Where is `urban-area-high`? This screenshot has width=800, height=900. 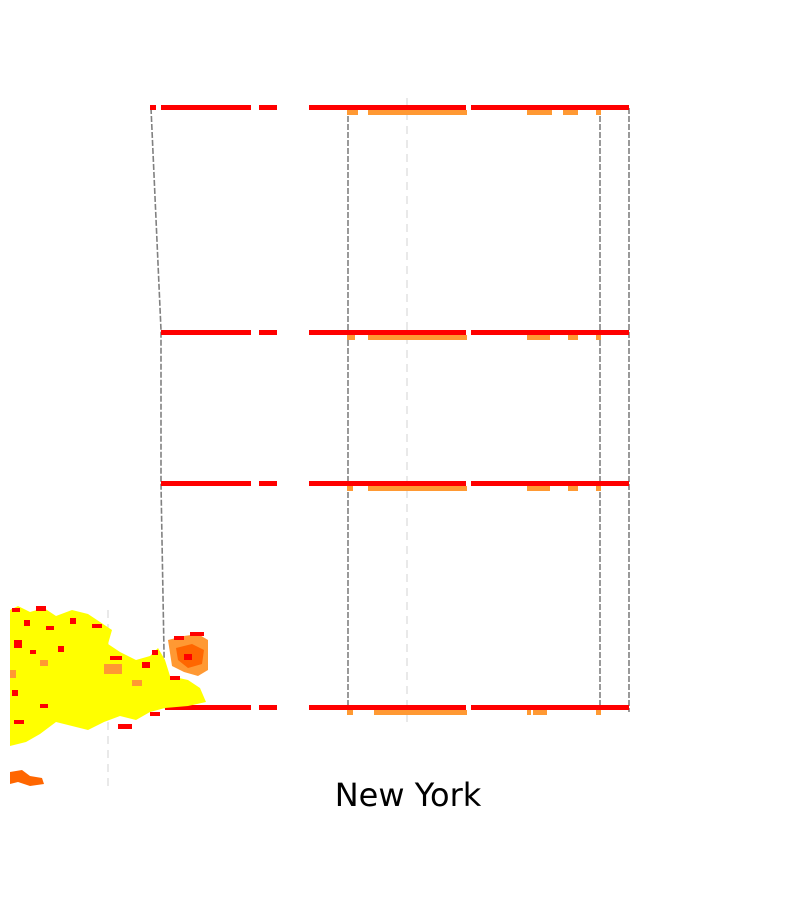 urban-area-high is located at coordinates (108, 676).